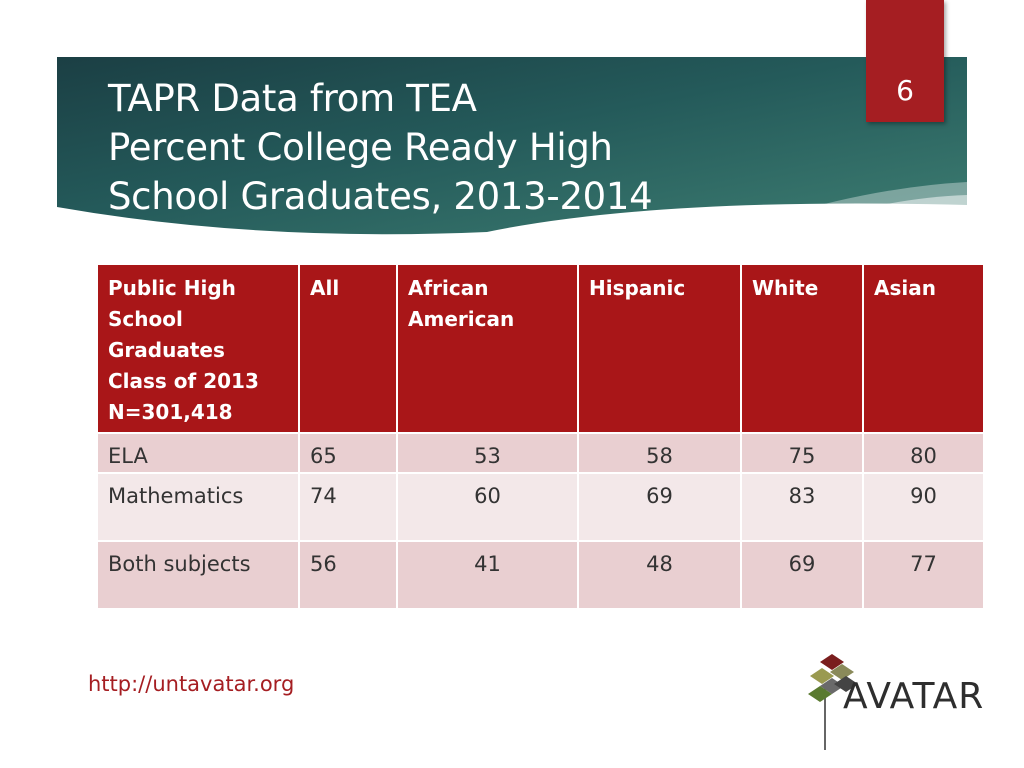  I want to click on cell-white: 75, so click(802, 453).